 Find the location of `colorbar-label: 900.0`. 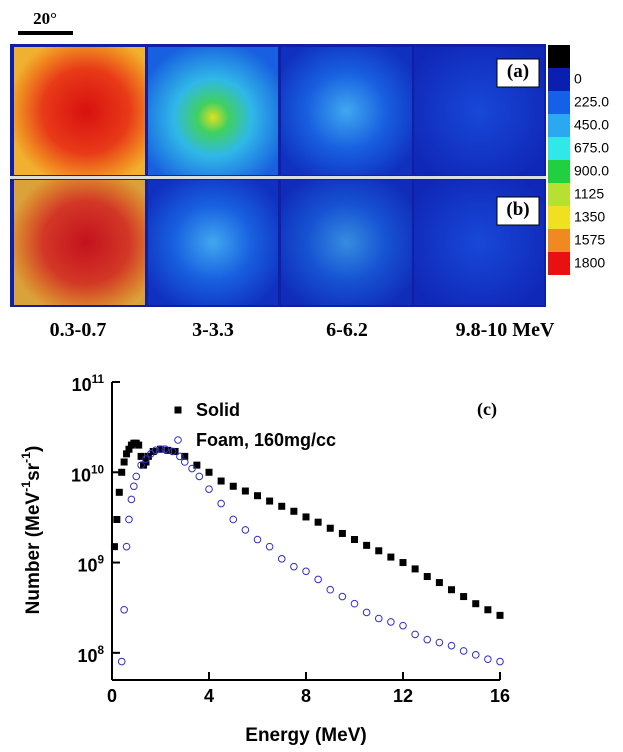

colorbar-label: 900.0 is located at coordinates (591, 170).